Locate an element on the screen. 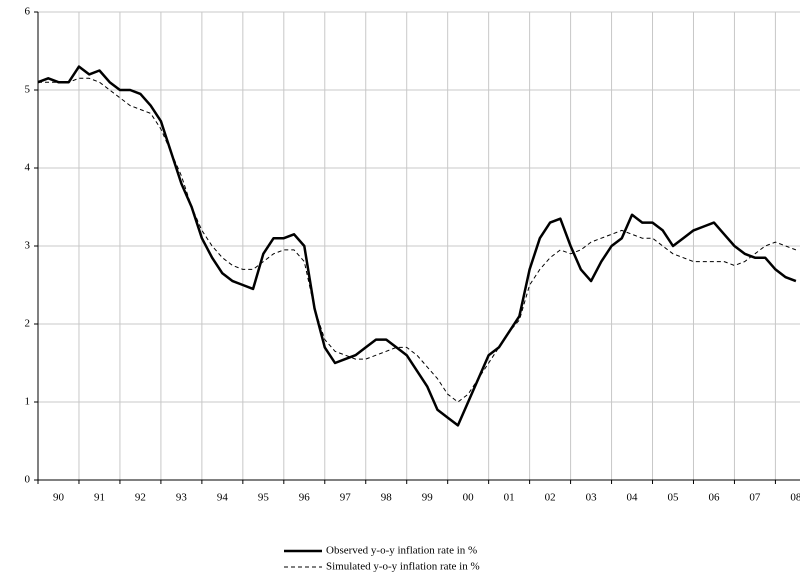 The width and height of the screenshot is (800, 584). x-tick-label: 97 is located at coordinates (346, 498).